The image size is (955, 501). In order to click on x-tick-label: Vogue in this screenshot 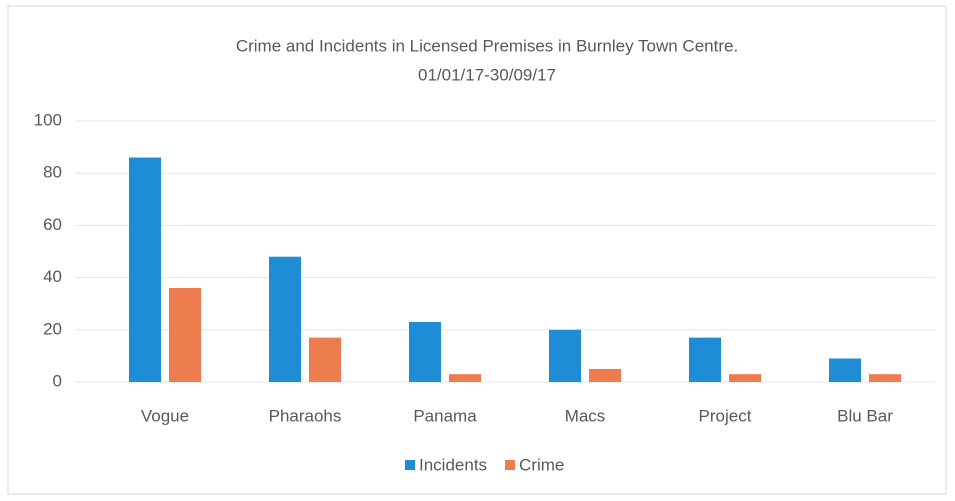, I will do `click(165, 415)`.